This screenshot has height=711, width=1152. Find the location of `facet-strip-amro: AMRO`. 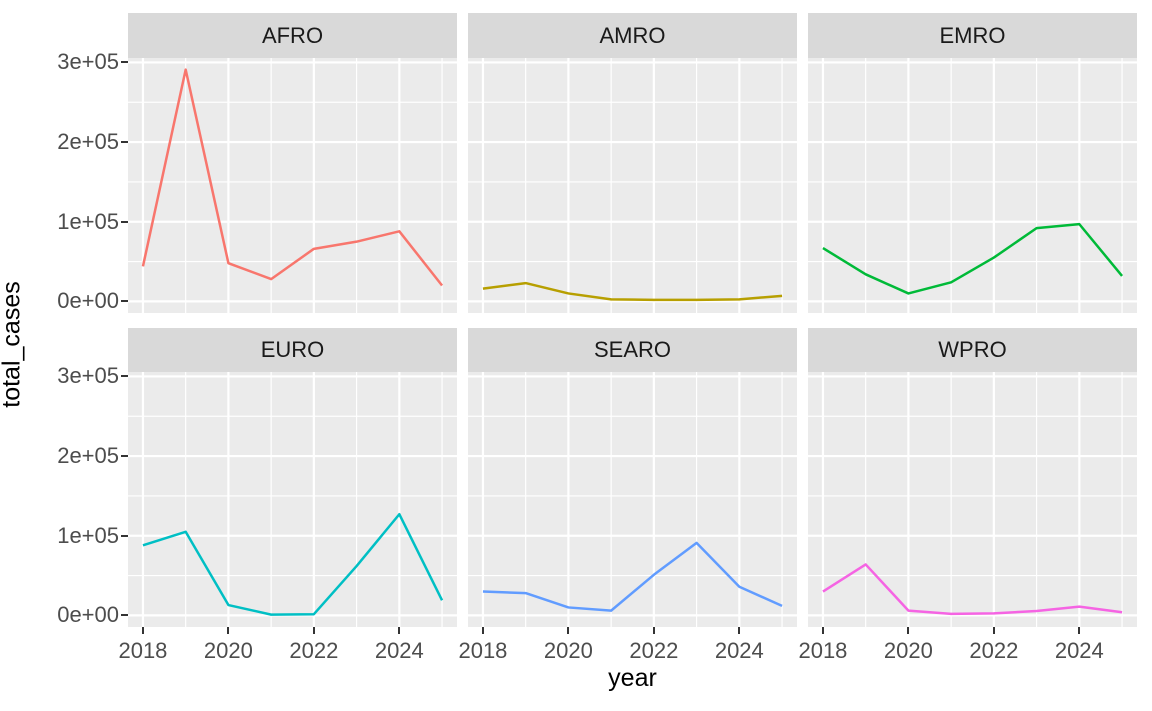

facet-strip-amro: AMRO is located at coordinates (632, 35).